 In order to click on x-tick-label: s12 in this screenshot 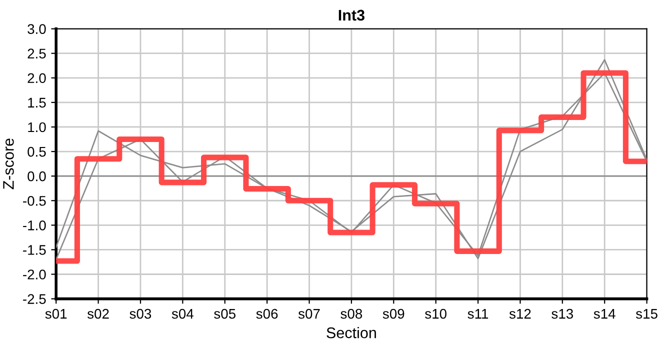, I will do `click(520, 313)`.